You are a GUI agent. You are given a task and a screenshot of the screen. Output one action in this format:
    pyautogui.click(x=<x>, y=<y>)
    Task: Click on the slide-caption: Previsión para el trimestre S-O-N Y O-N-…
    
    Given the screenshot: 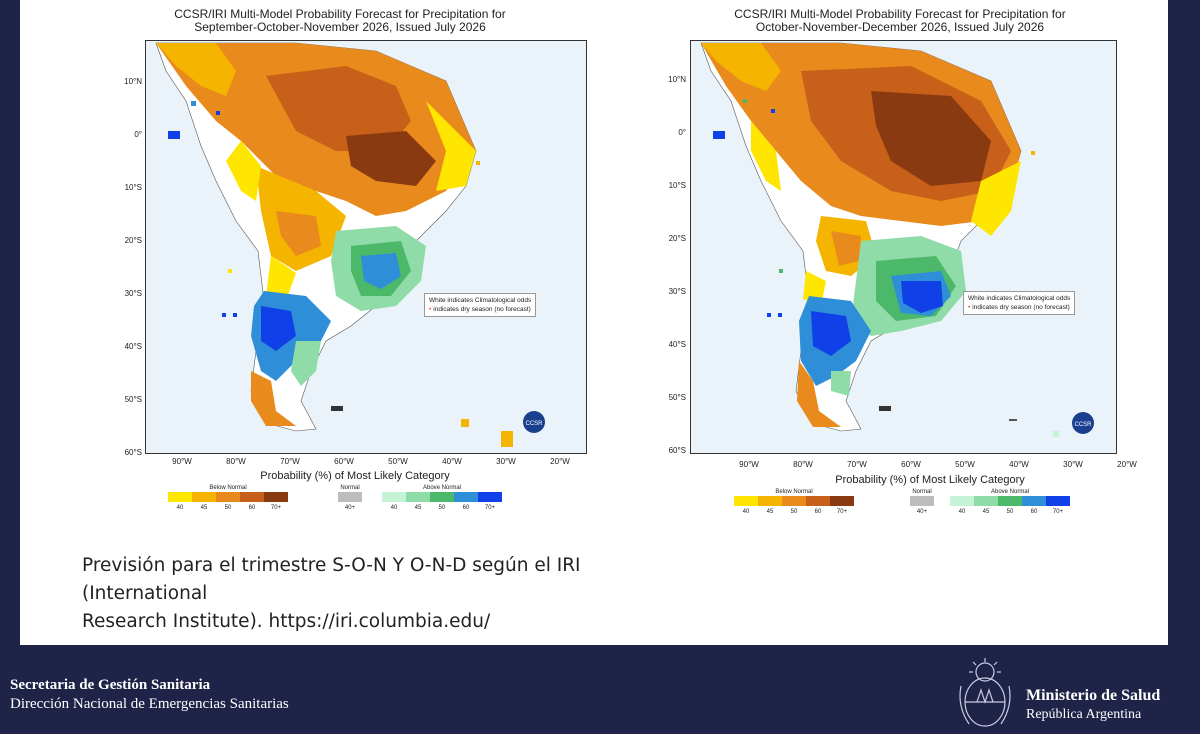 What is the action you would take?
    pyautogui.click(x=362, y=594)
    